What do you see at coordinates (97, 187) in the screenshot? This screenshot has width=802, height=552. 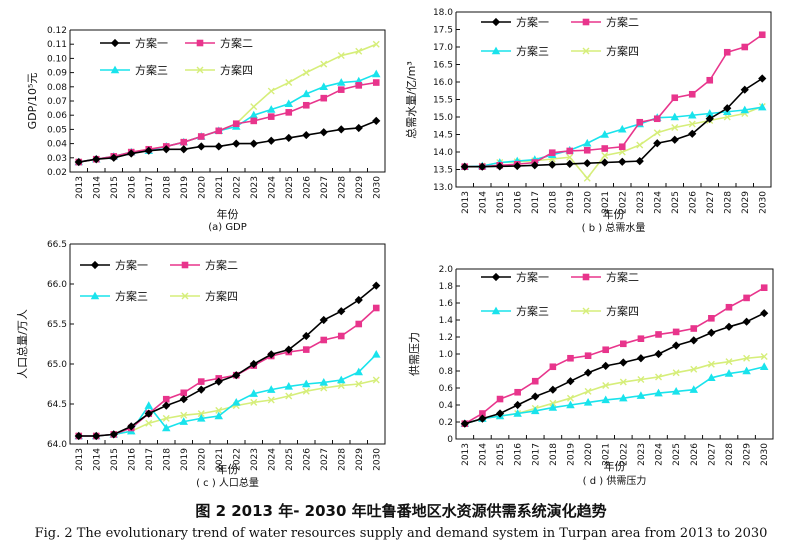 I see `x-tick-label-a: 2014` at bounding box center [97, 187].